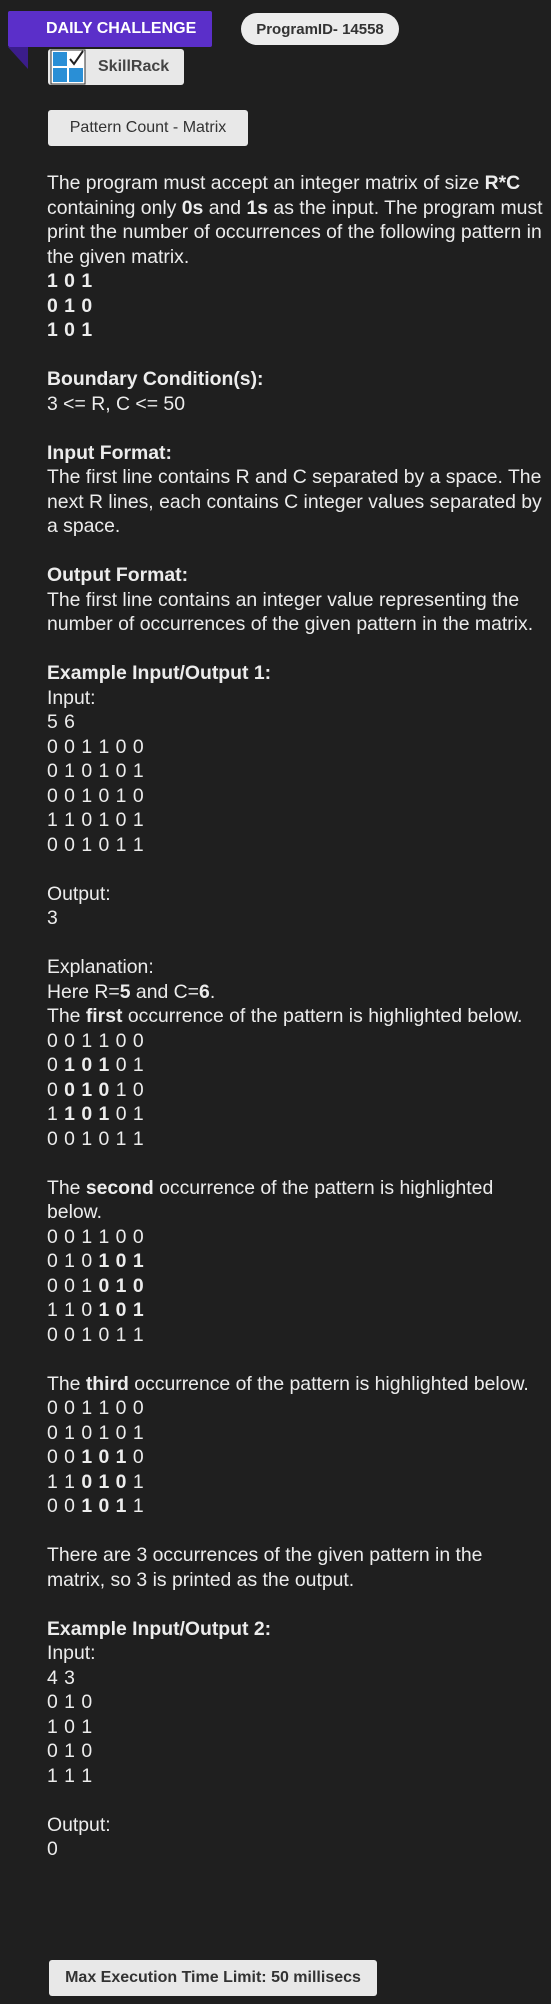  I want to click on ribbon-label: DAILY CHALLENGE, so click(121, 28).